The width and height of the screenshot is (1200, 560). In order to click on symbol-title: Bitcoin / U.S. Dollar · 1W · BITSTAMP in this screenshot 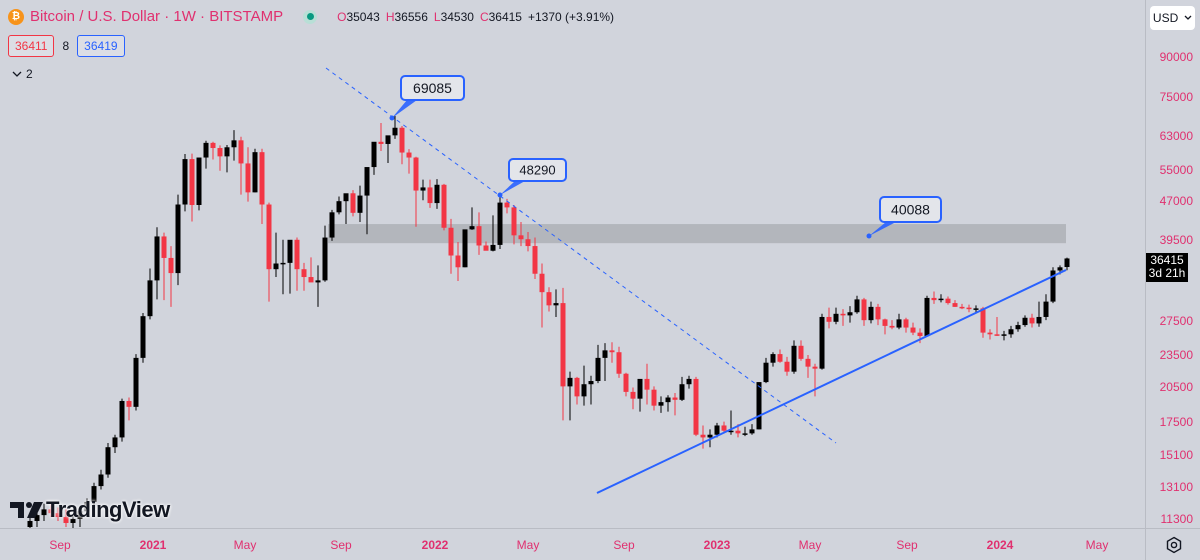, I will do `click(157, 16)`.